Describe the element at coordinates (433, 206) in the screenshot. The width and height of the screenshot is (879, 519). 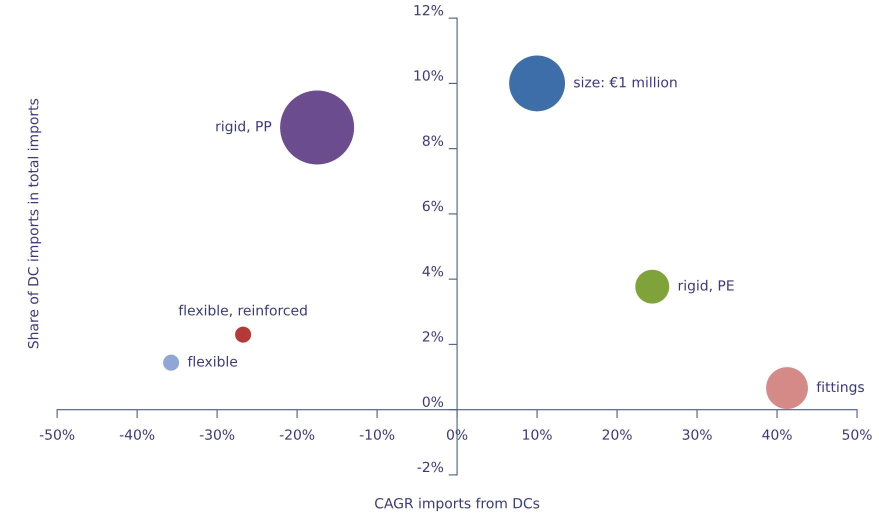
I see `y-tick-label: 6%` at that location.